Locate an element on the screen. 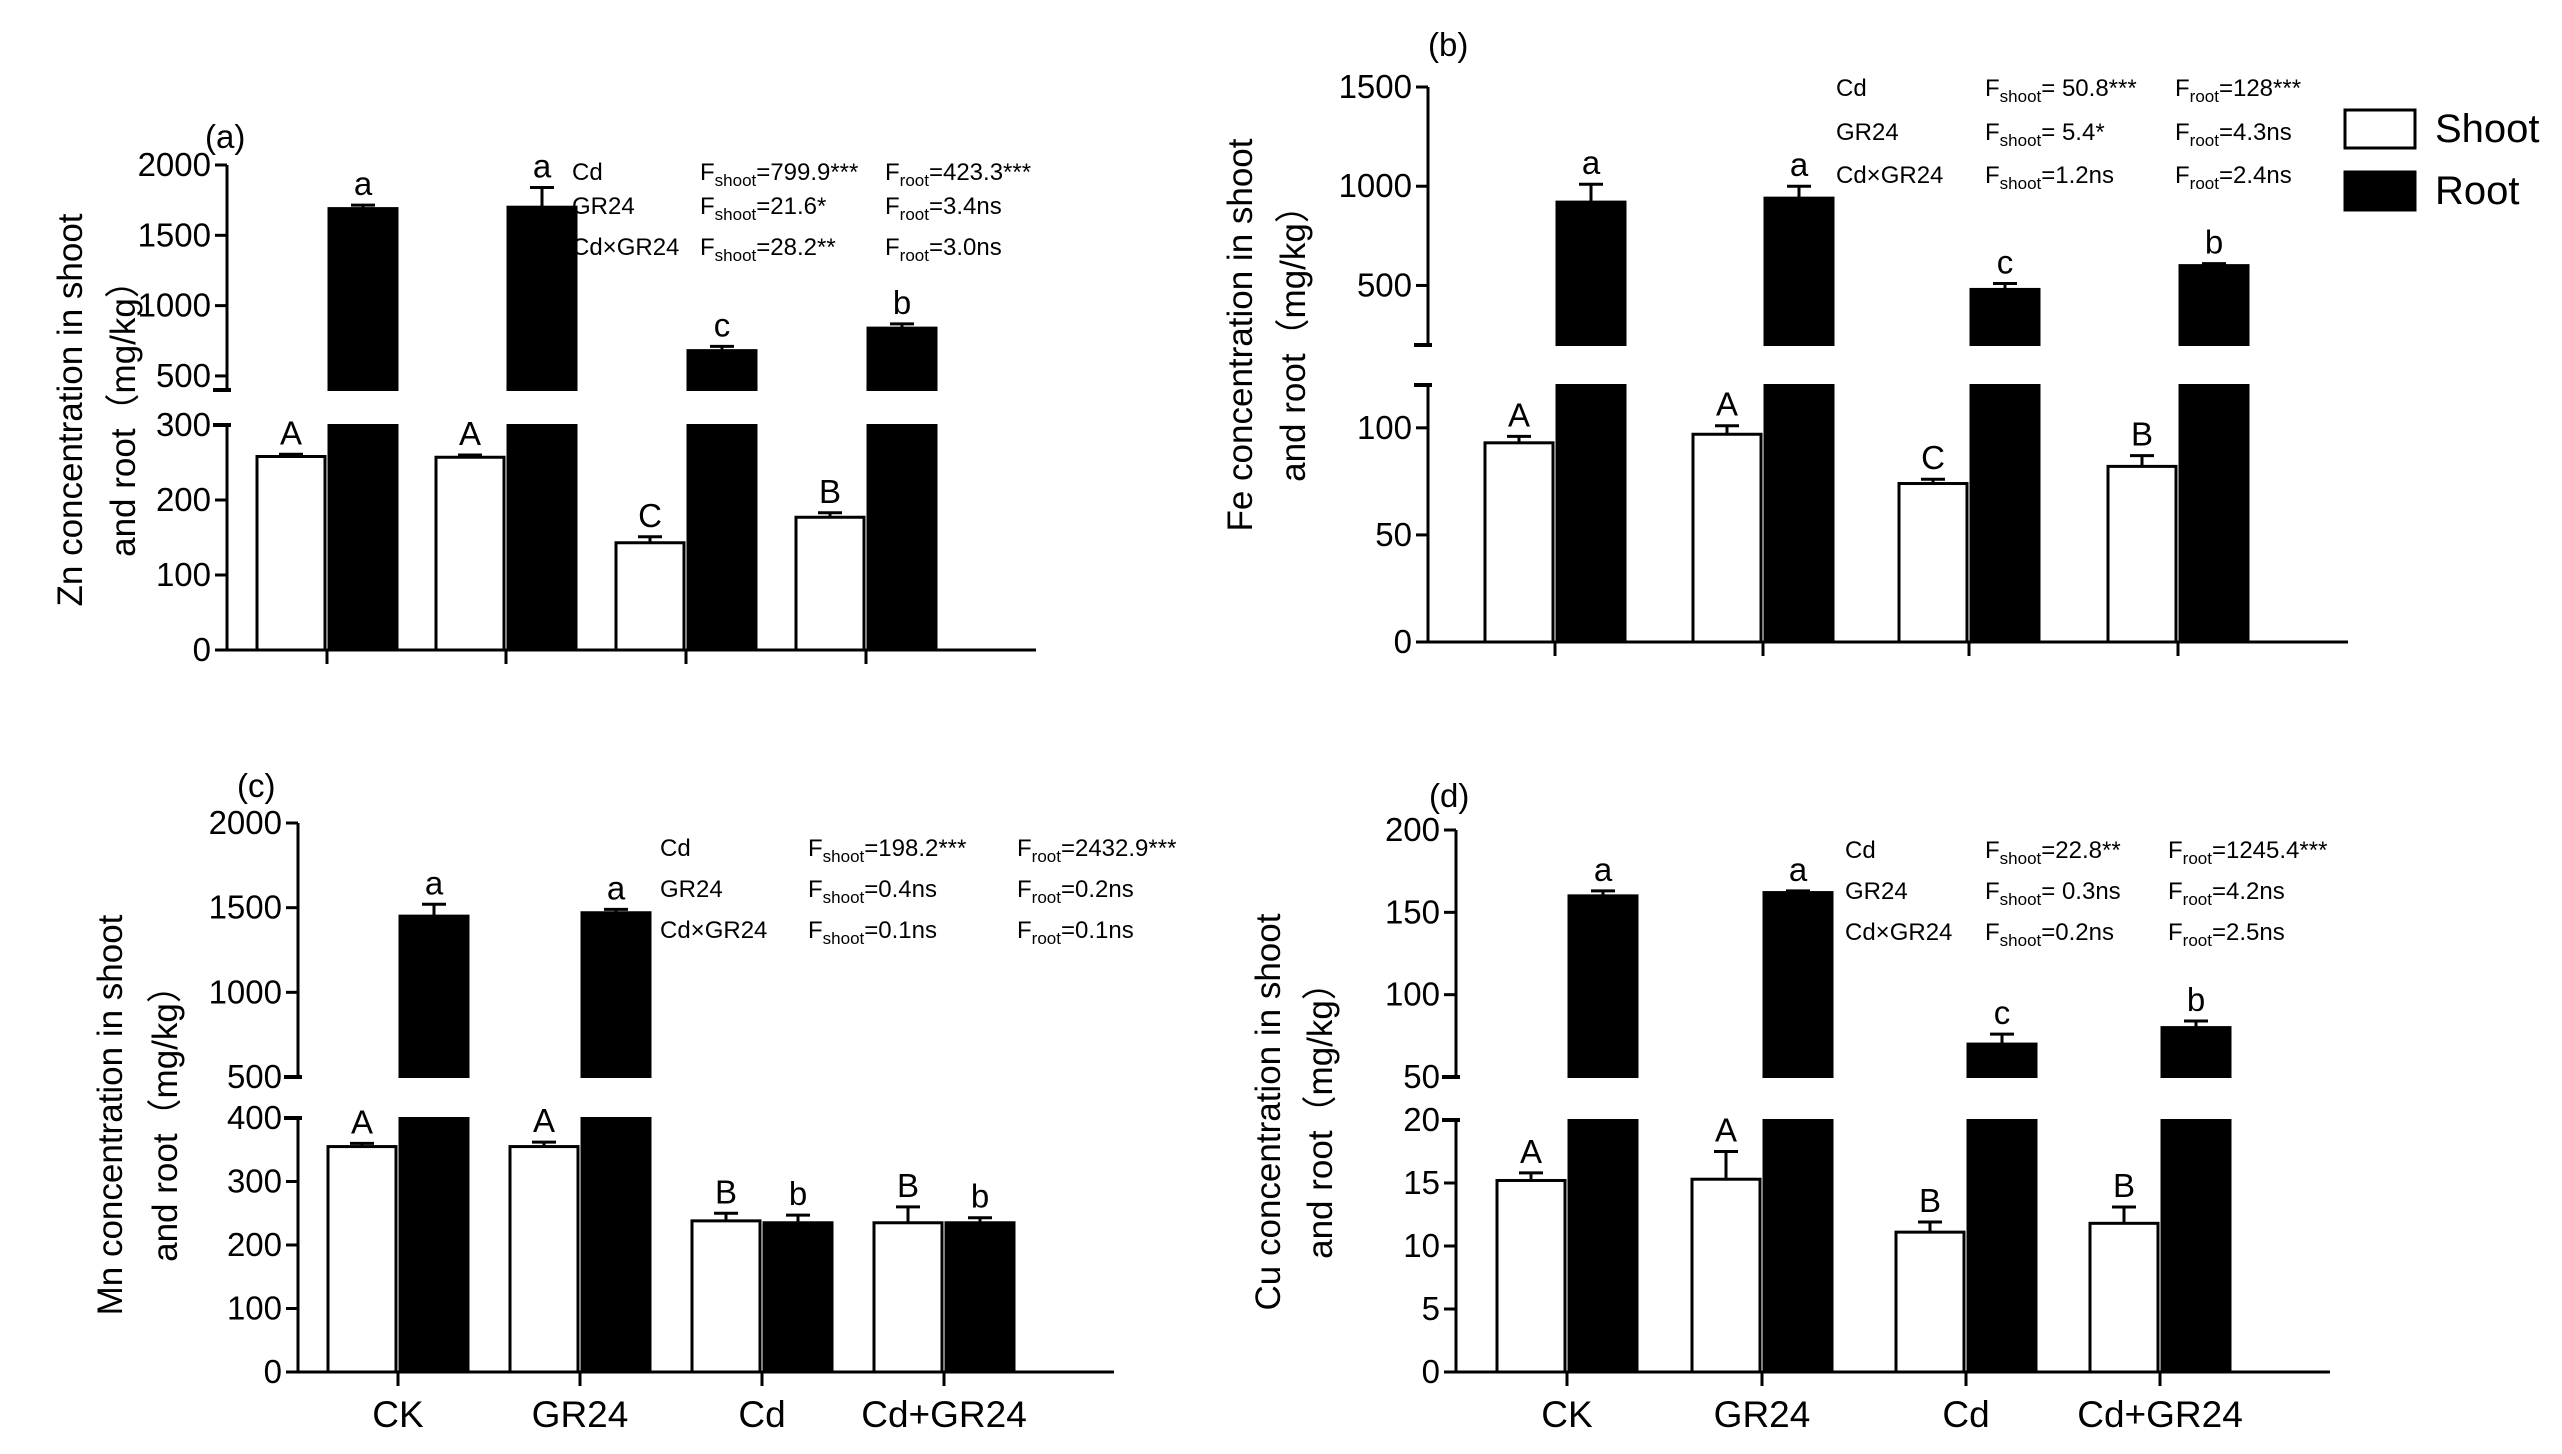 The image size is (2562, 1454). stat-root: Froot=423.3*** is located at coordinates (958, 174).